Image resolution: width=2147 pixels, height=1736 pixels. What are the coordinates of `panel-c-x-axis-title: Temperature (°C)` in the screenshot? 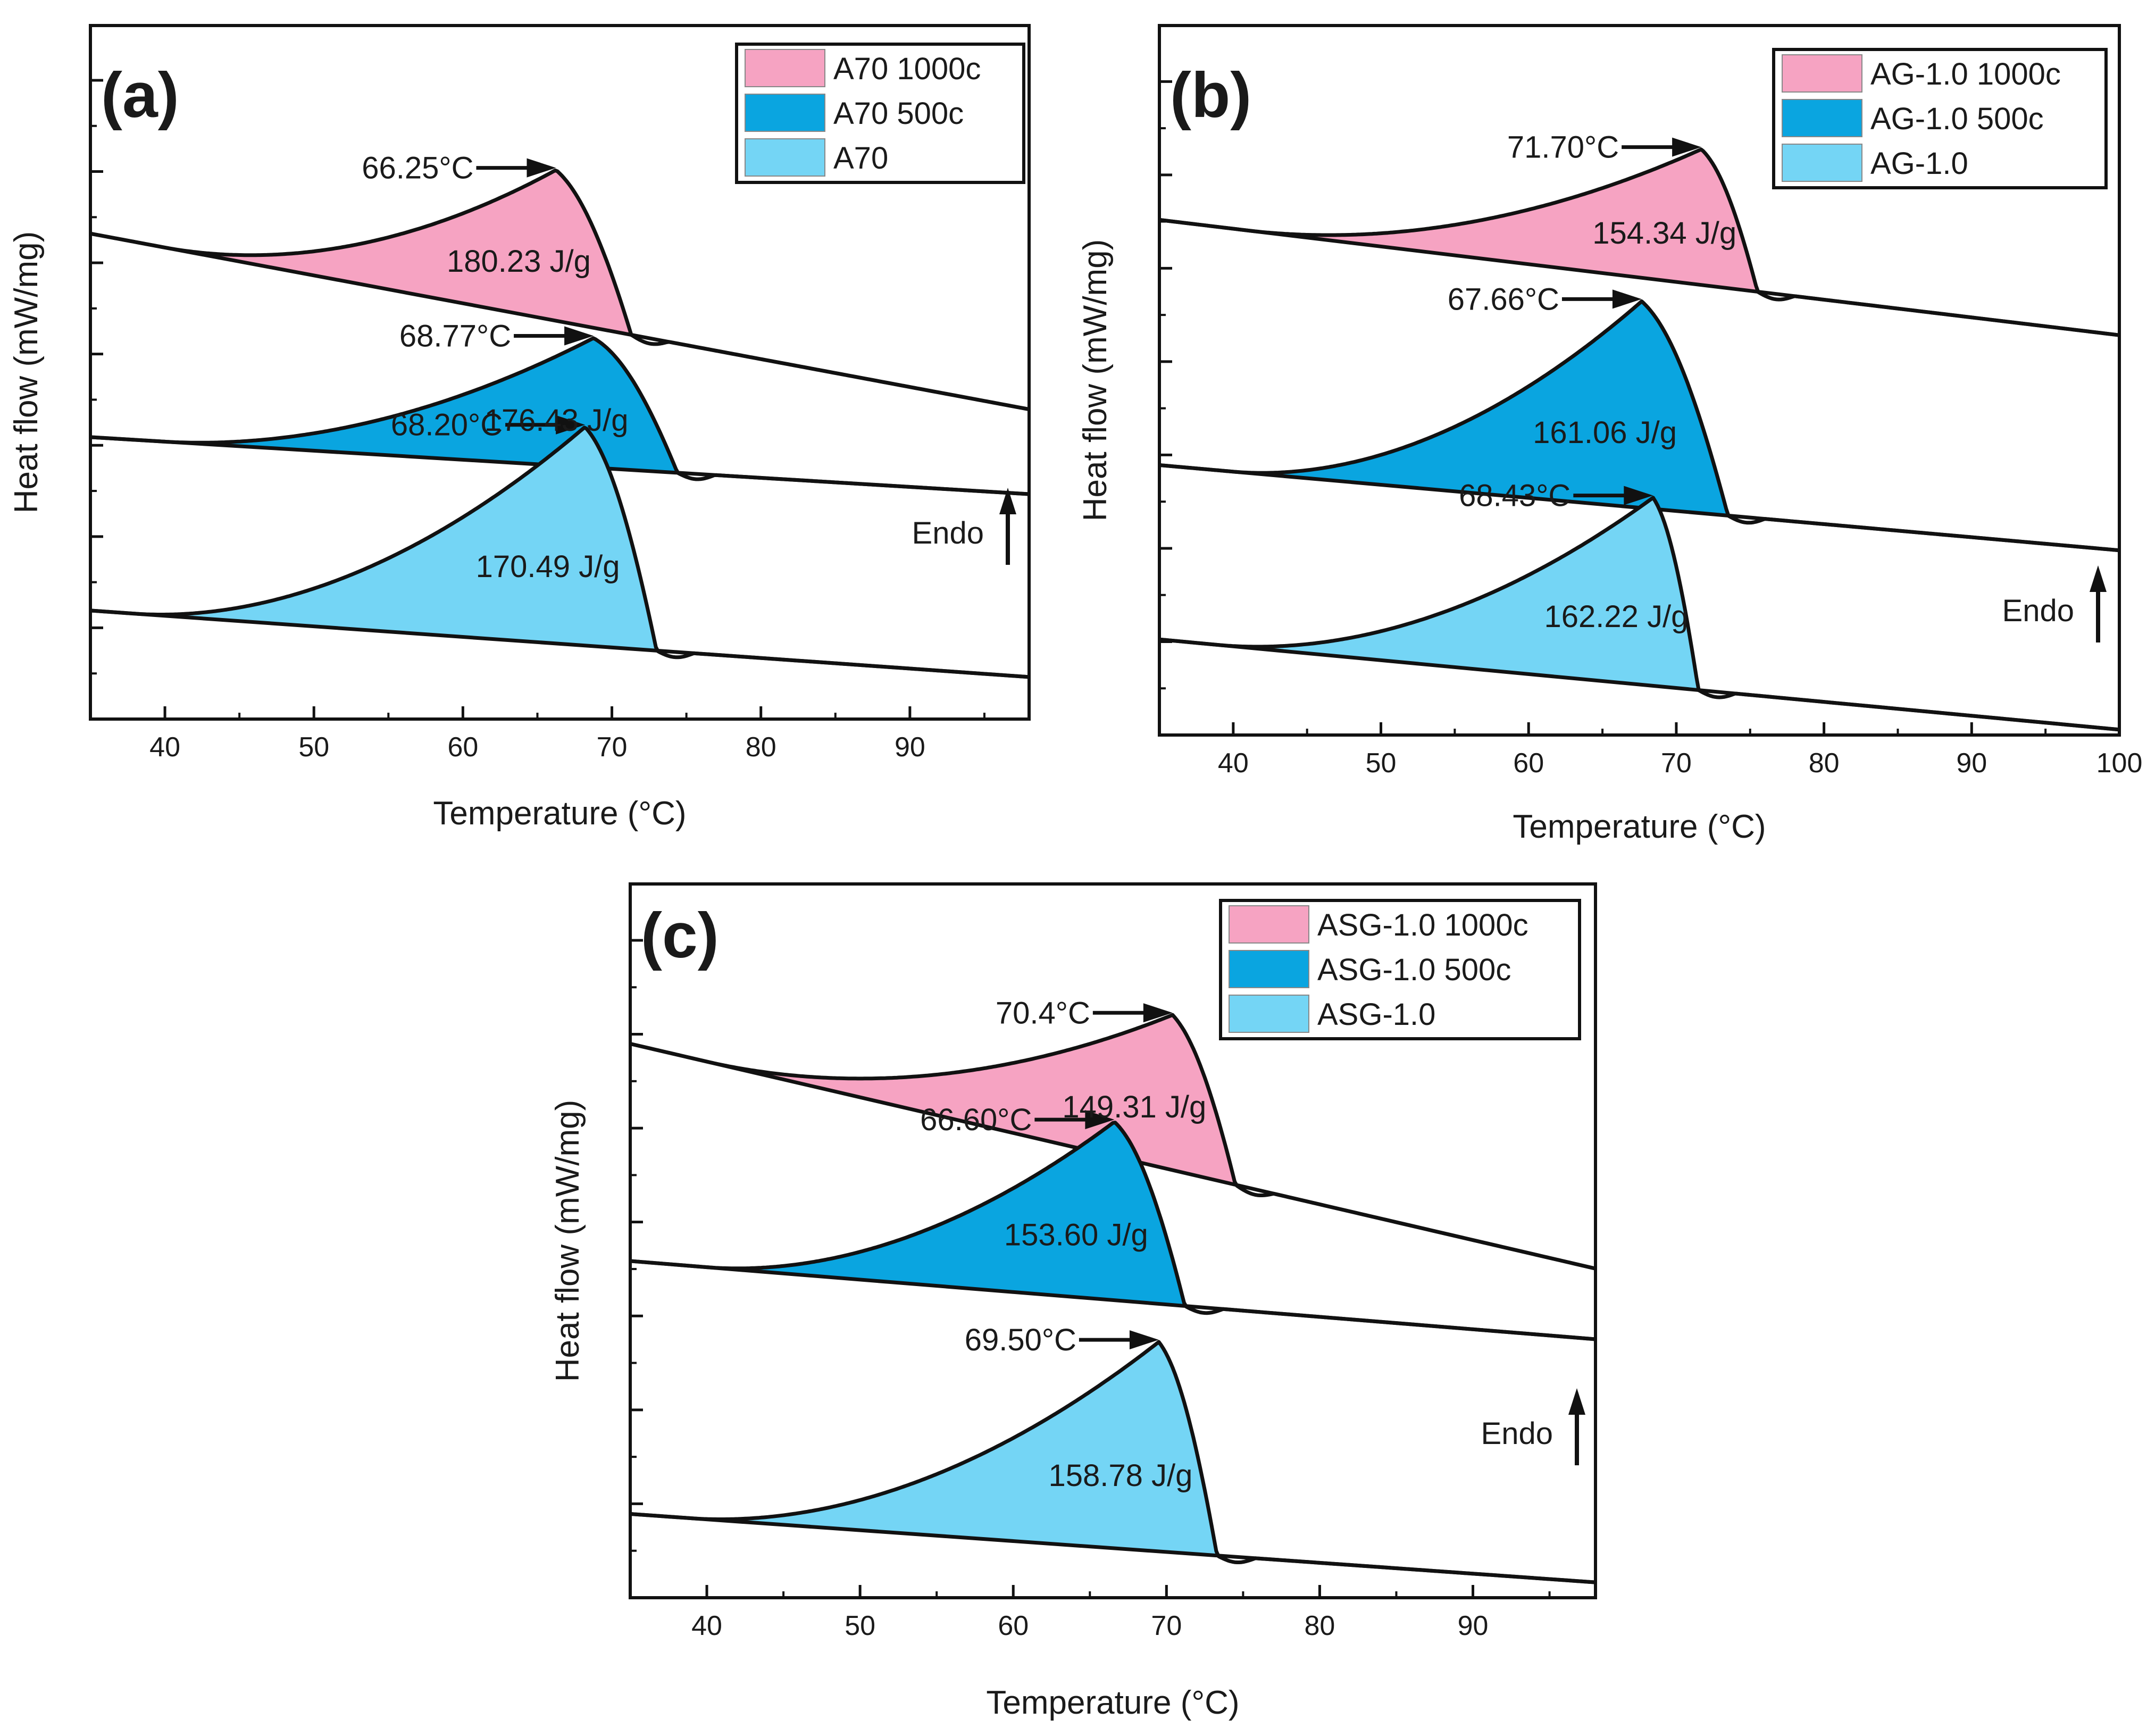 It's located at (1112, 1703).